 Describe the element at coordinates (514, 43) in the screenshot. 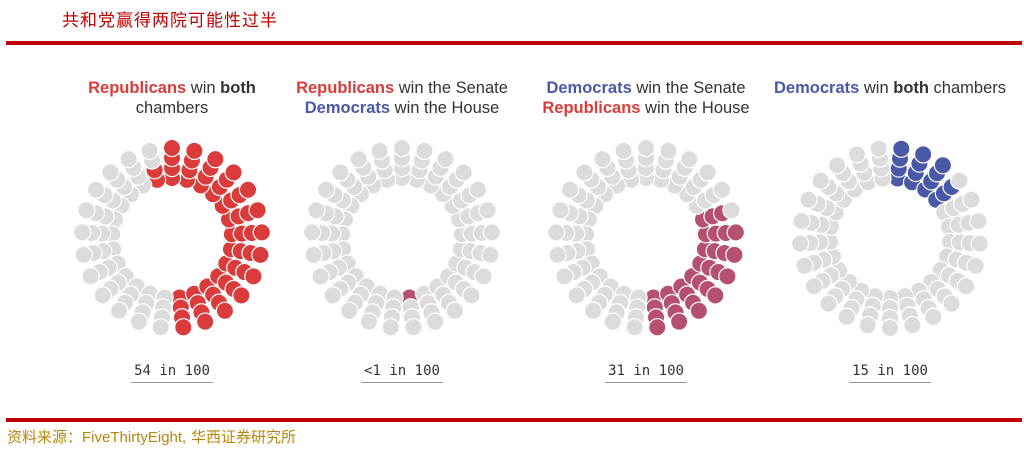

I see `top-divider` at that location.